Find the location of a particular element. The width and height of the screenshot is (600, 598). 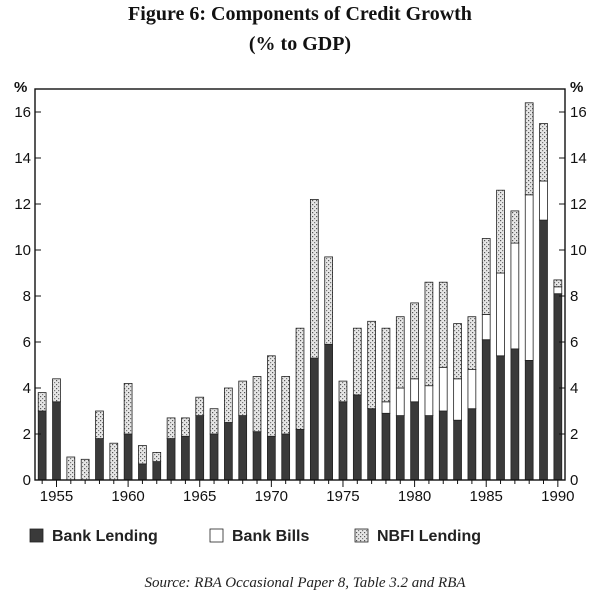

bar-nbfi-lending-1972 is located at coordinates (300, 378).